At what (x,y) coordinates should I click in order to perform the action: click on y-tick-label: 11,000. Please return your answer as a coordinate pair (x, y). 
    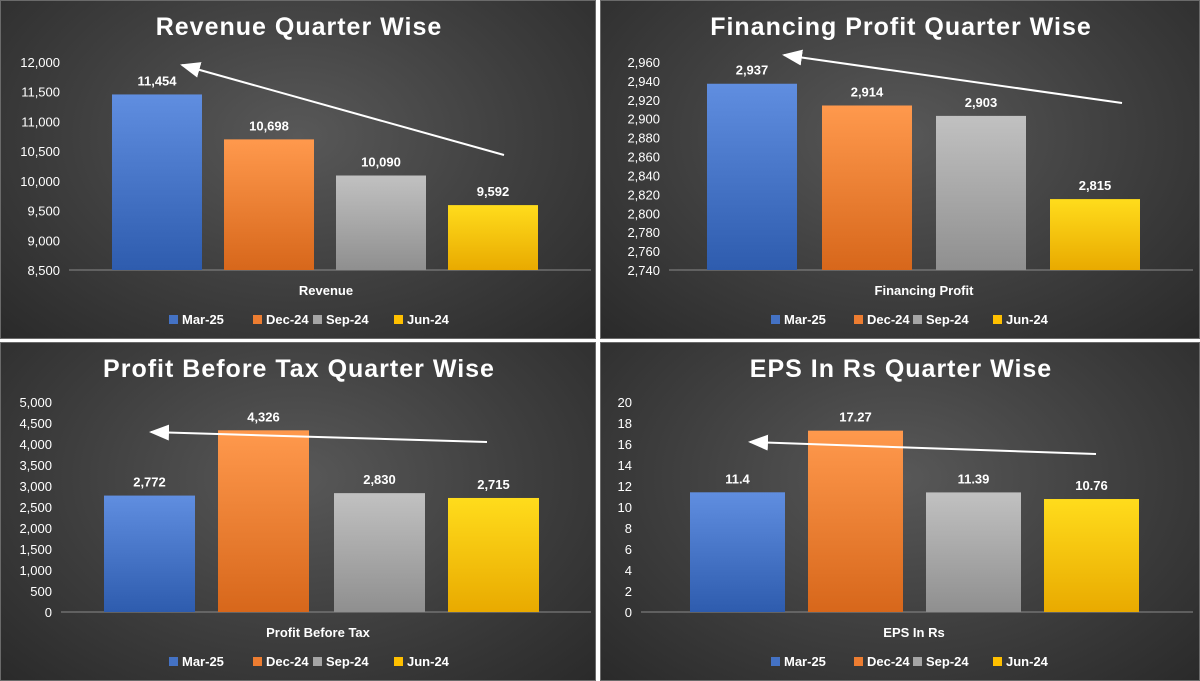
    Looking at the image, I should click on (40, 121).